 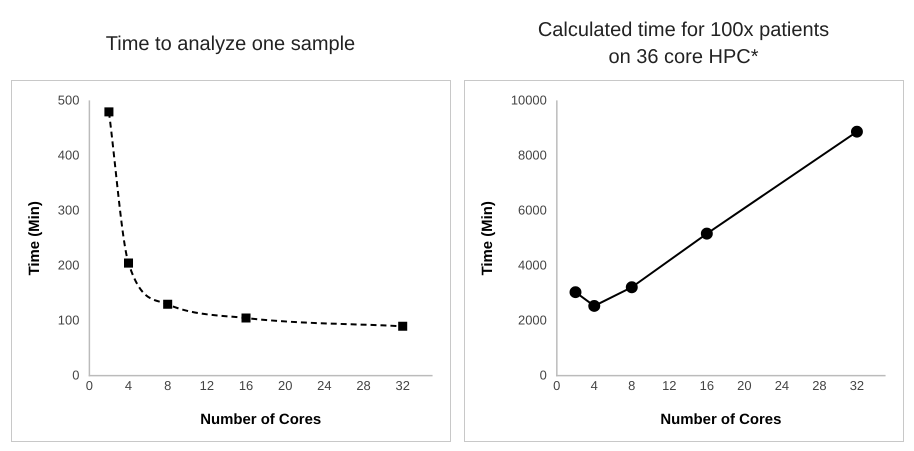 I want to click on y-tick-label: 2000, so click(x=532, y=320).